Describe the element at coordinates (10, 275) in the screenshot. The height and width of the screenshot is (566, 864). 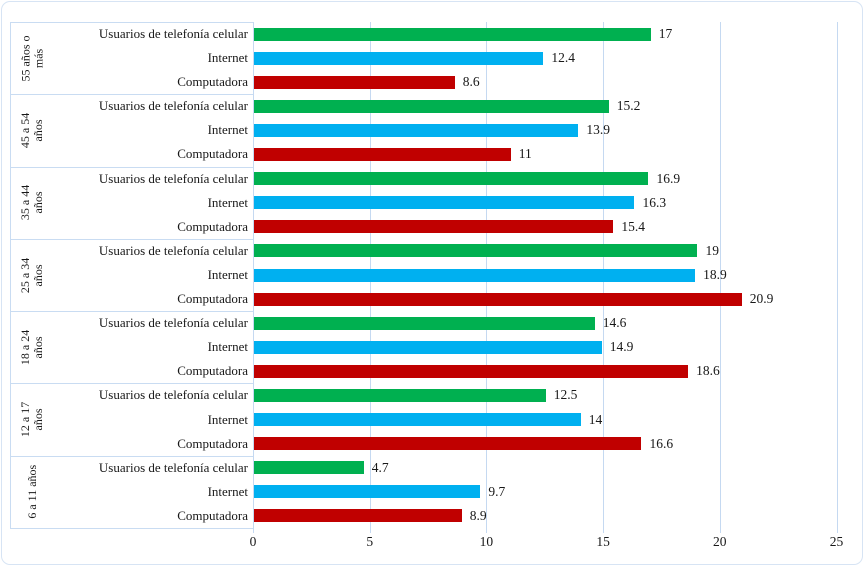
I see `label-area-border` at that location.